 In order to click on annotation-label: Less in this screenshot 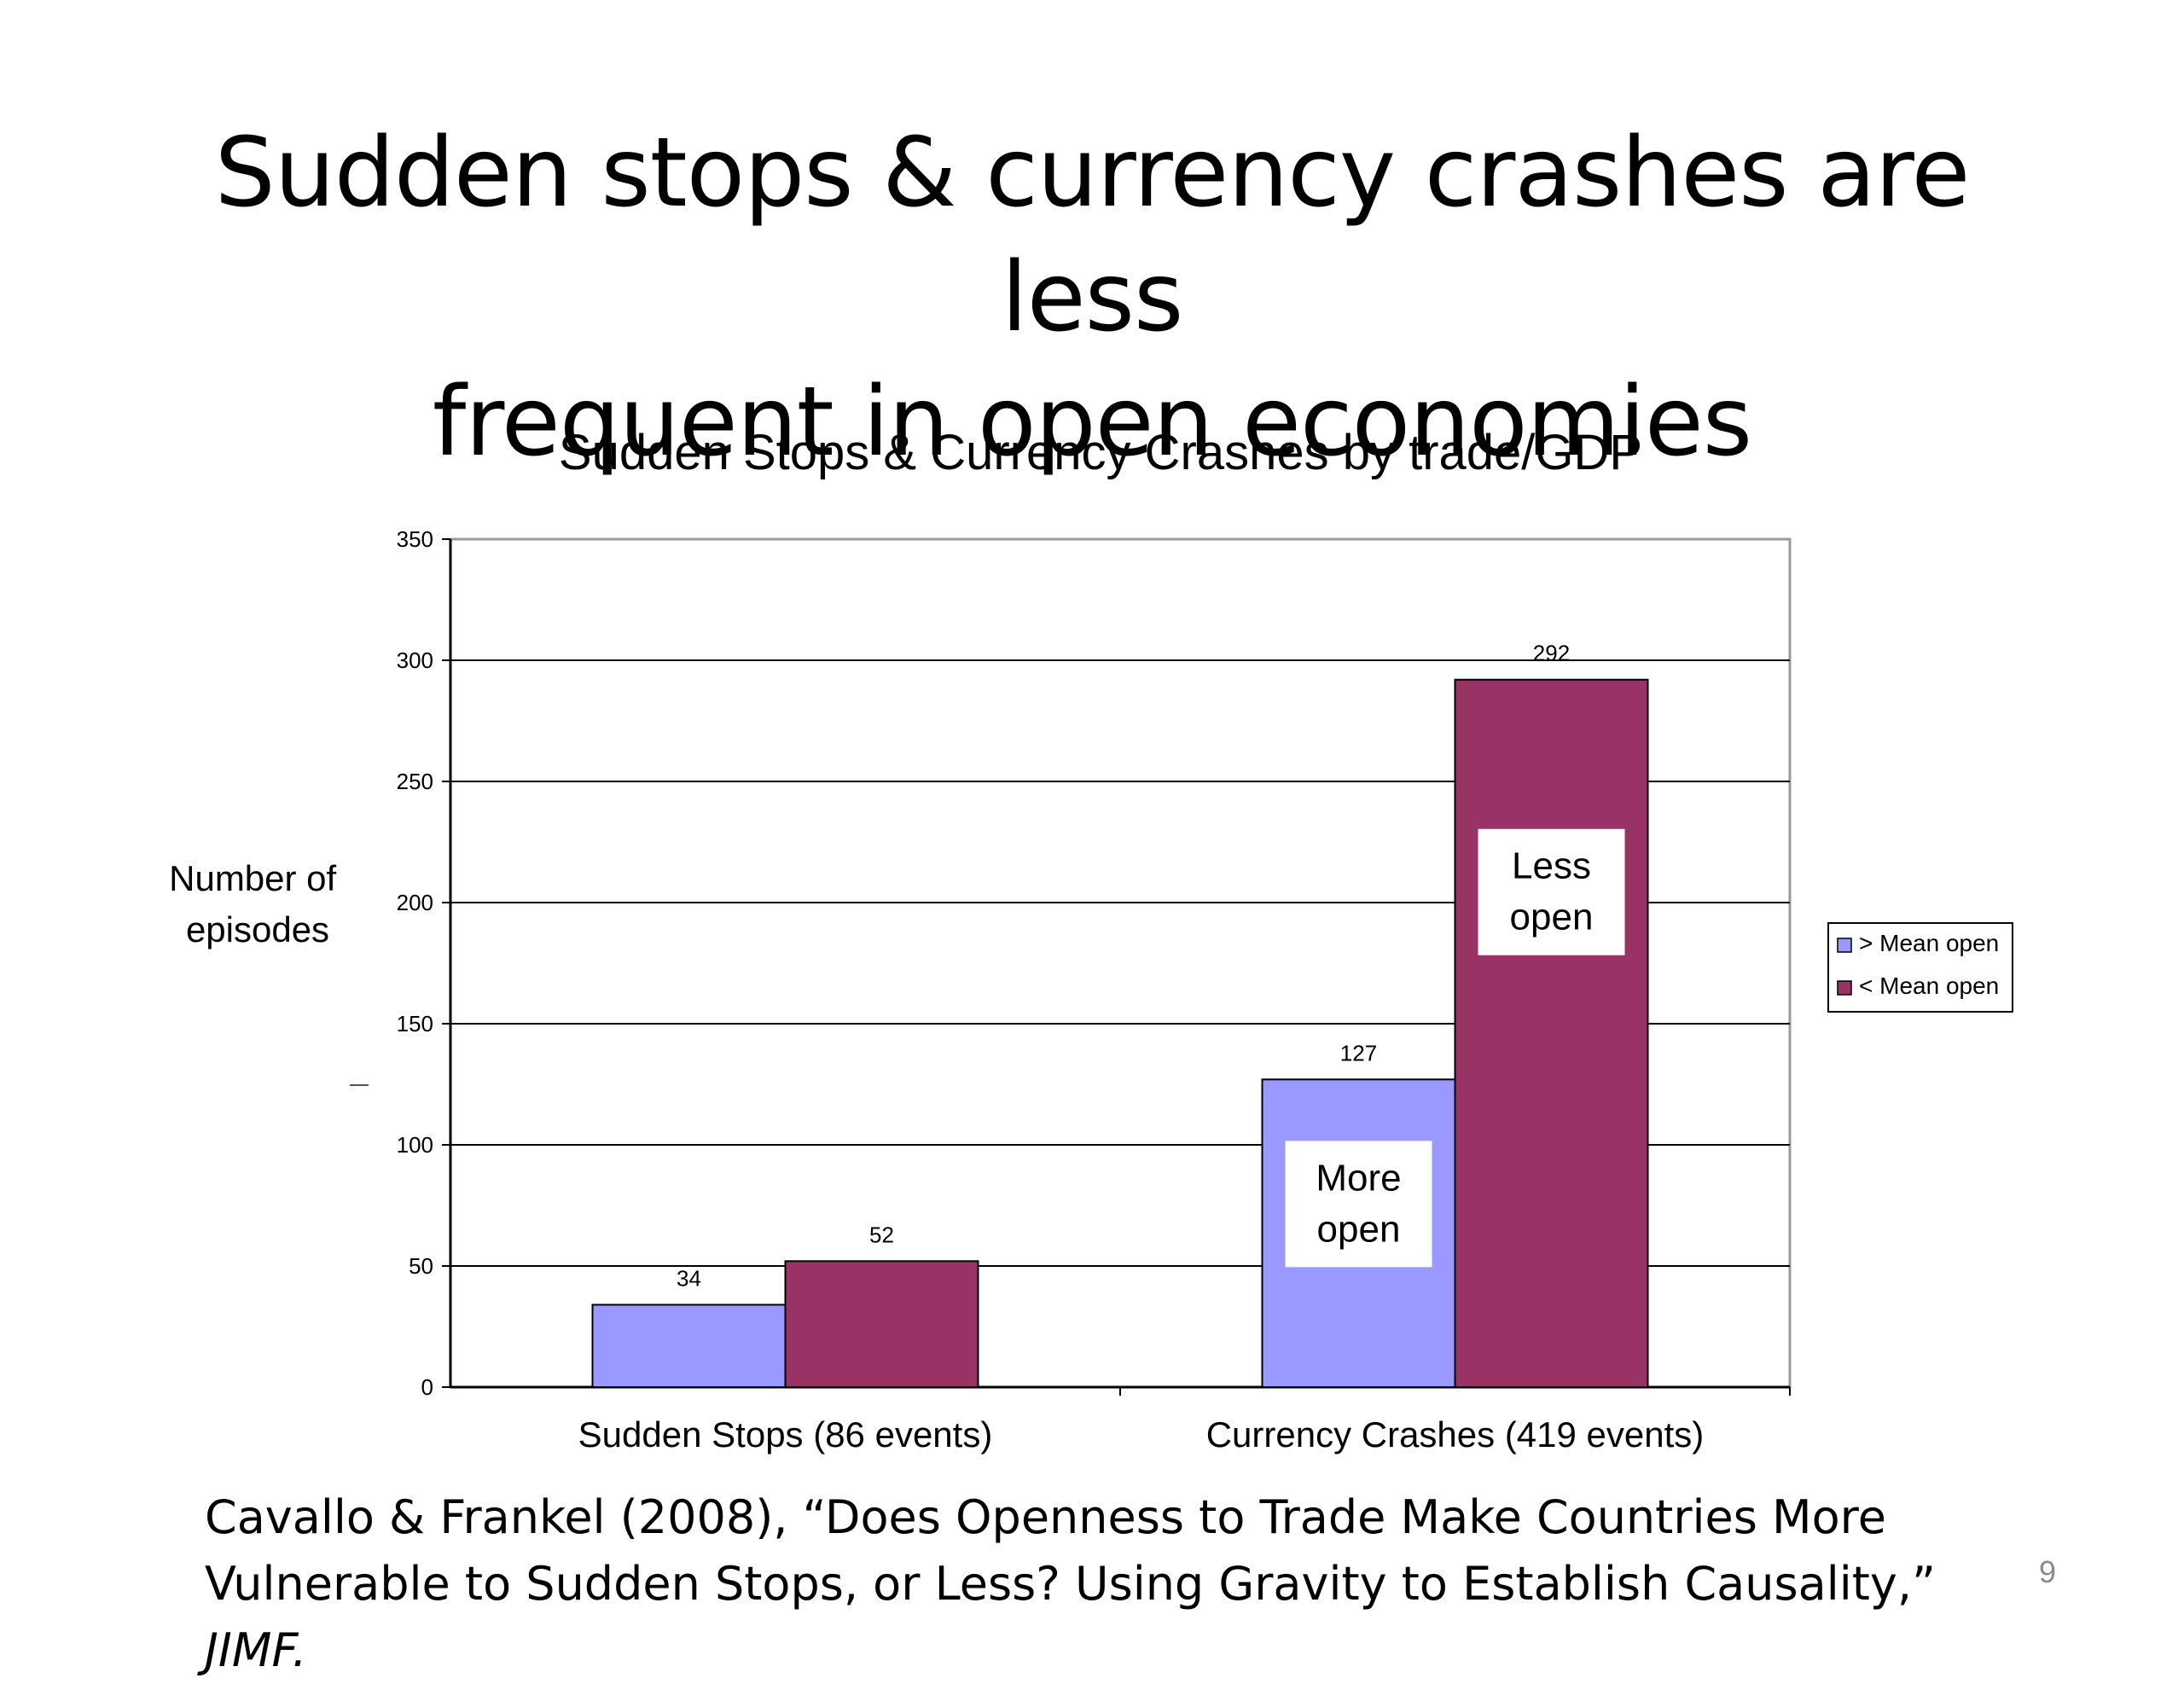, I will do `click(1551, 866)`.